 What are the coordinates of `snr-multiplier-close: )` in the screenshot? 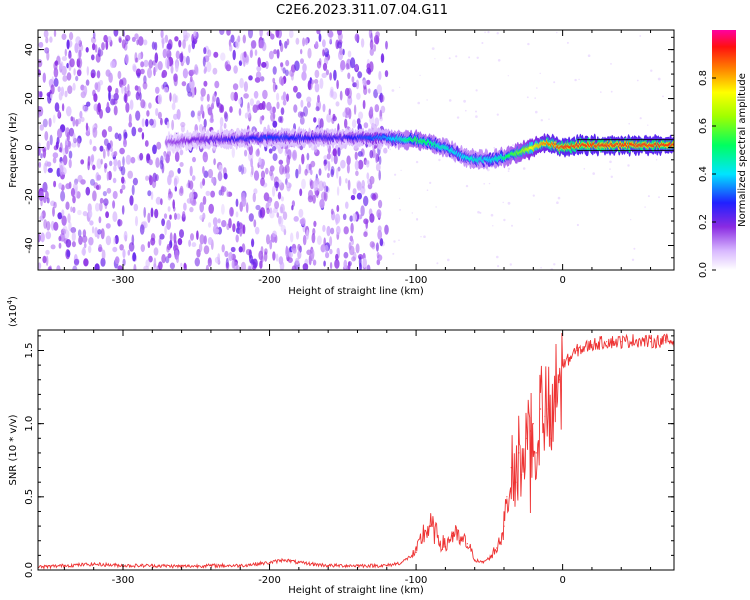 It's located at (13, 298).